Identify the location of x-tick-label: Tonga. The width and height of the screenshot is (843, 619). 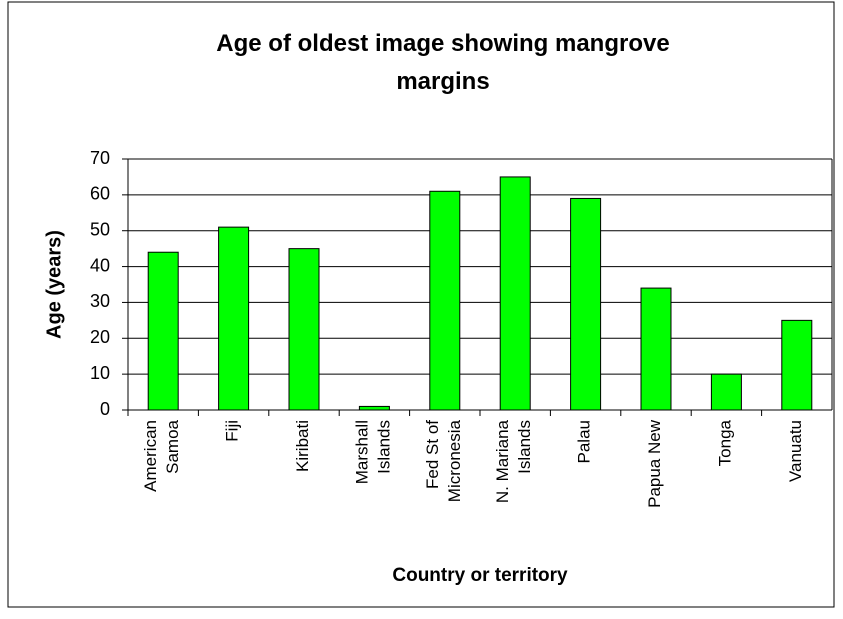
(725, 442).